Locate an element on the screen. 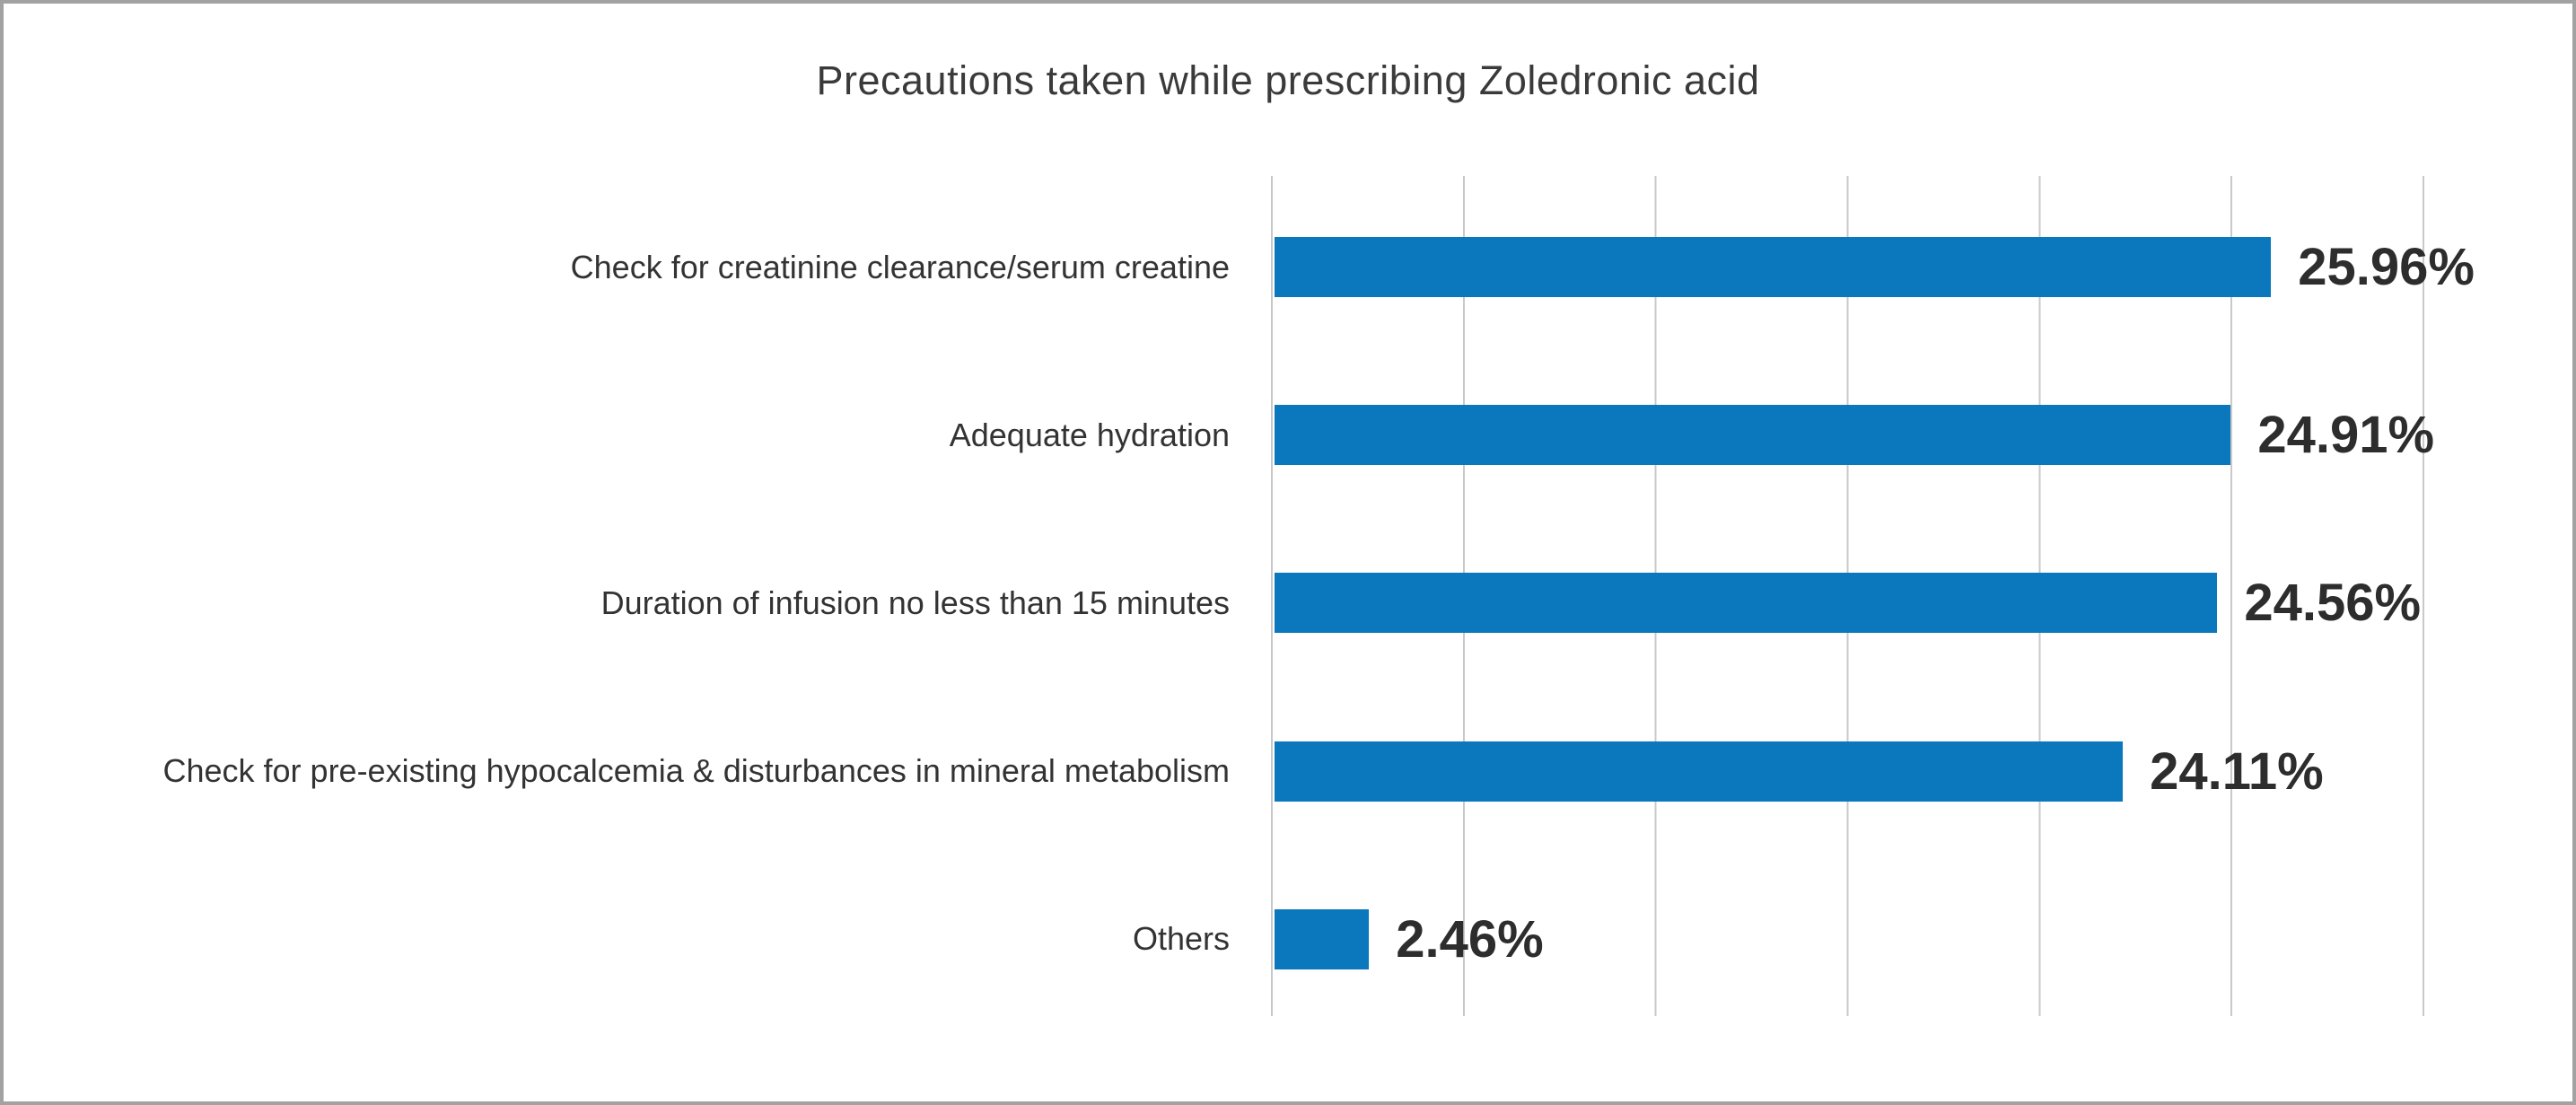 Image resolution: width=2576 pixels, height=1105 pixels. value-label: 24.91% is located at coordinates (2346, 436).